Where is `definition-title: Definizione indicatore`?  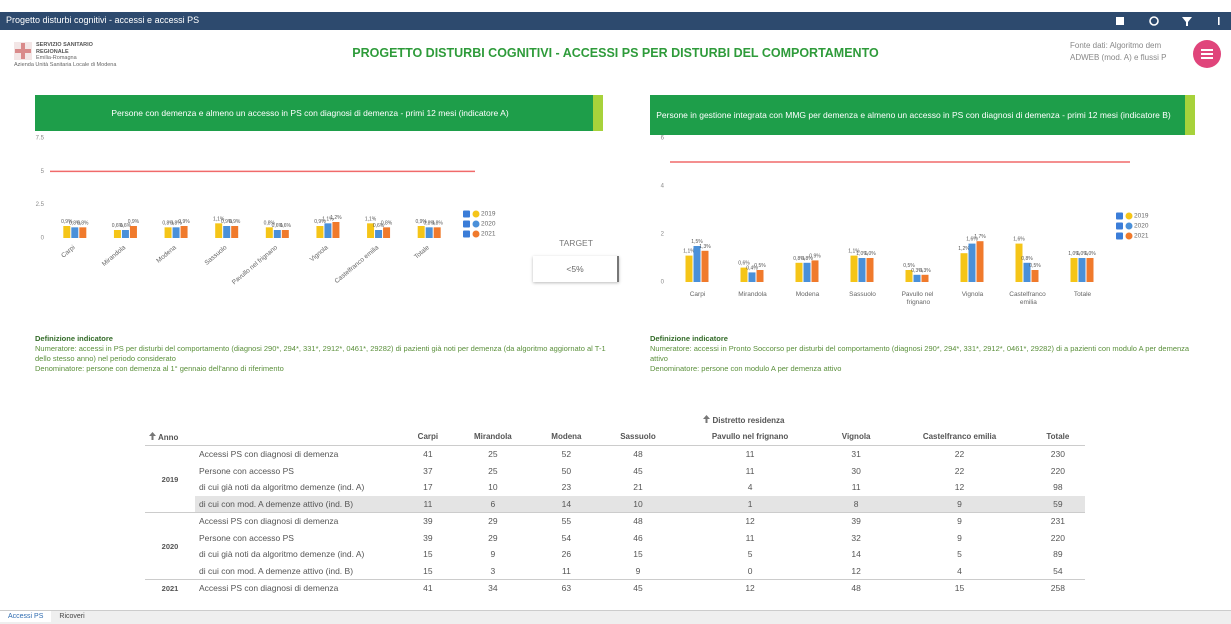
definition-title: Definizione indicatore is located at coordinates (689, 338).